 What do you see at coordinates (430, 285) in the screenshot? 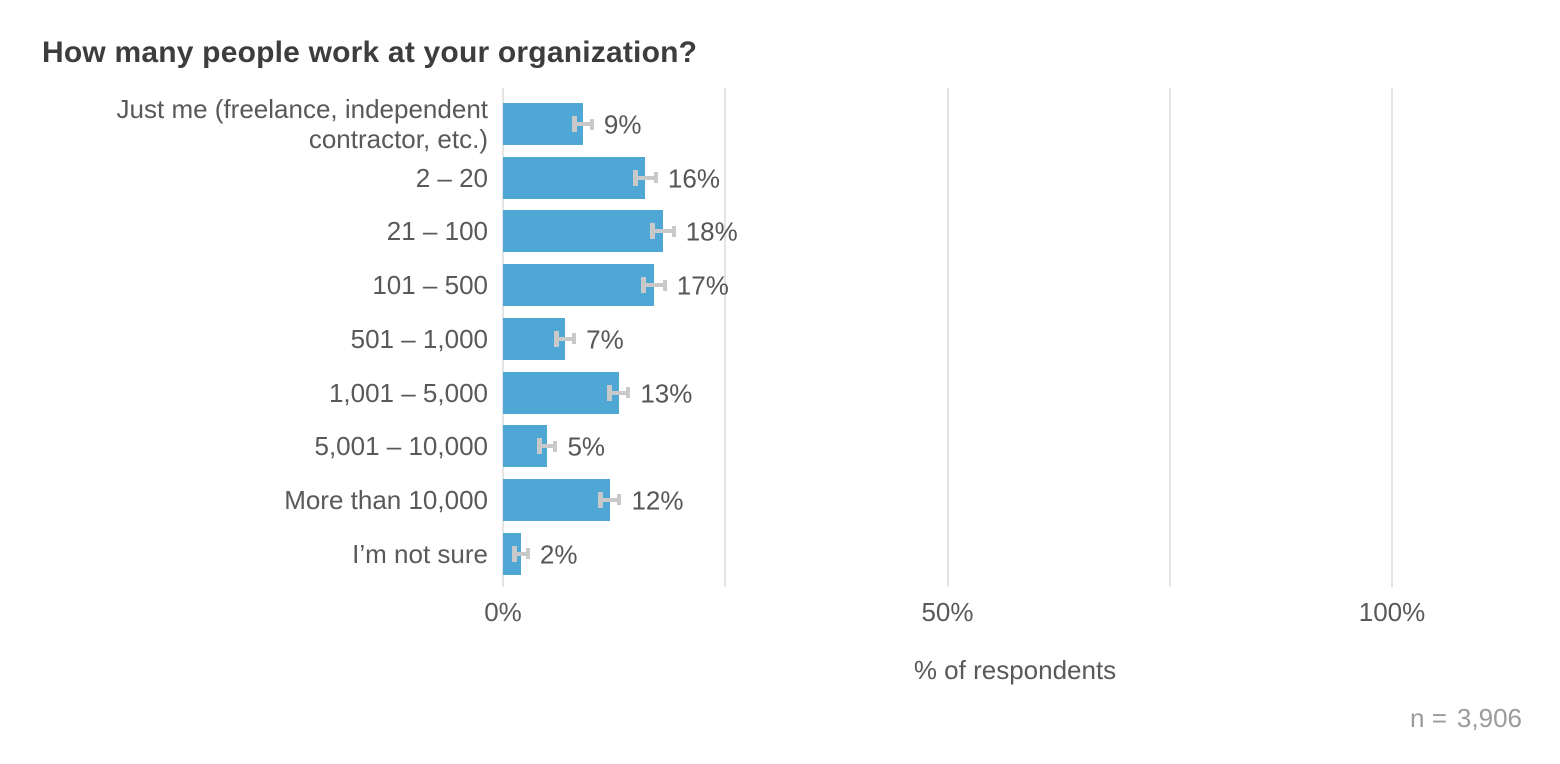
I see `category-label: 101 – 500` at bounding box center [430, 285].